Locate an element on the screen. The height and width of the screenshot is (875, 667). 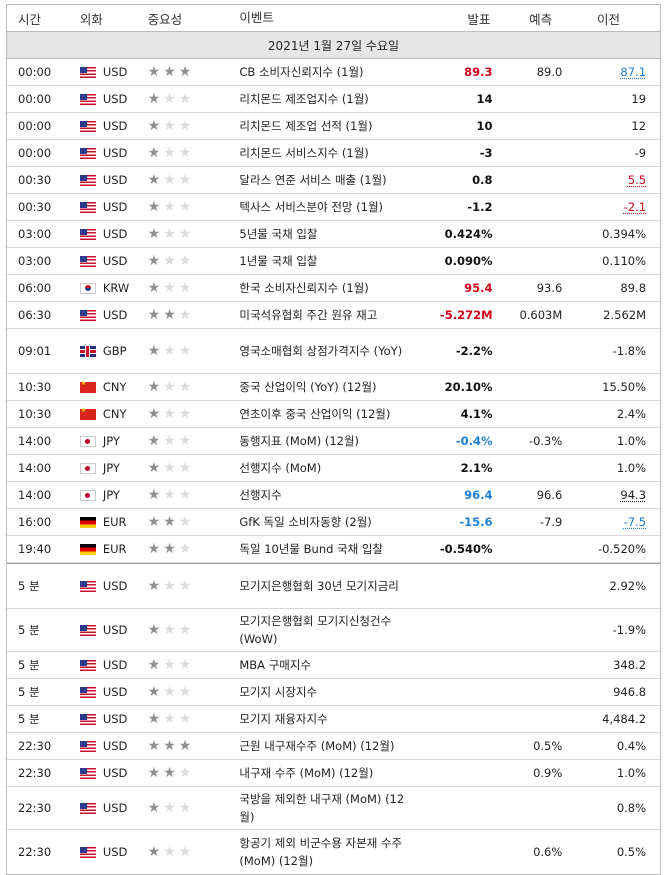
event-name: 모기지 재융자지수 is located at coordinates (283, 719).